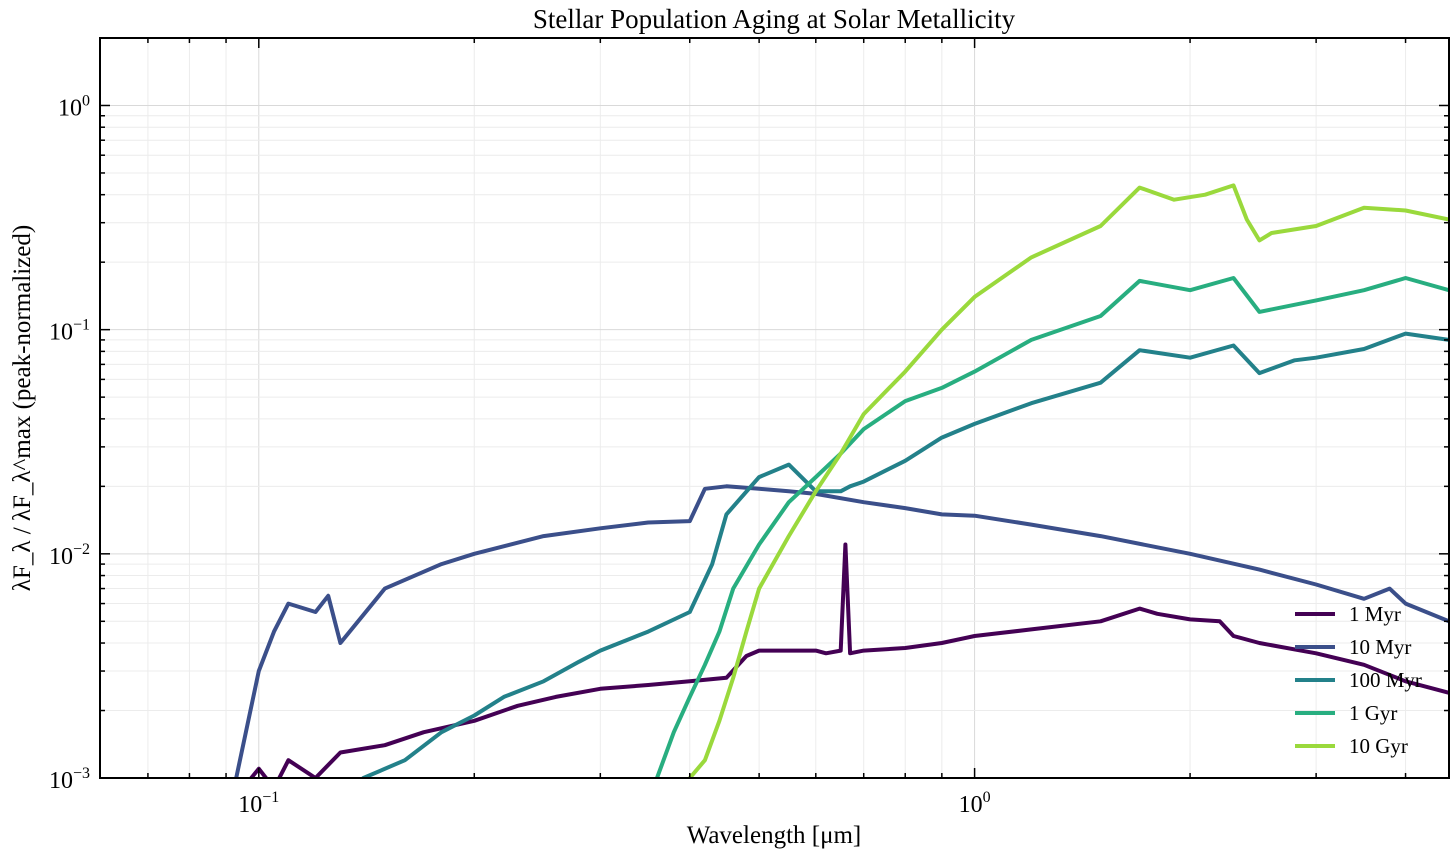 This screenshot has width=1456, height=856. What do you see at coordinates (1378, 746) in the screenshot?
I see `legend-label: 10 Gyr` at bounding box center [1378, 746].